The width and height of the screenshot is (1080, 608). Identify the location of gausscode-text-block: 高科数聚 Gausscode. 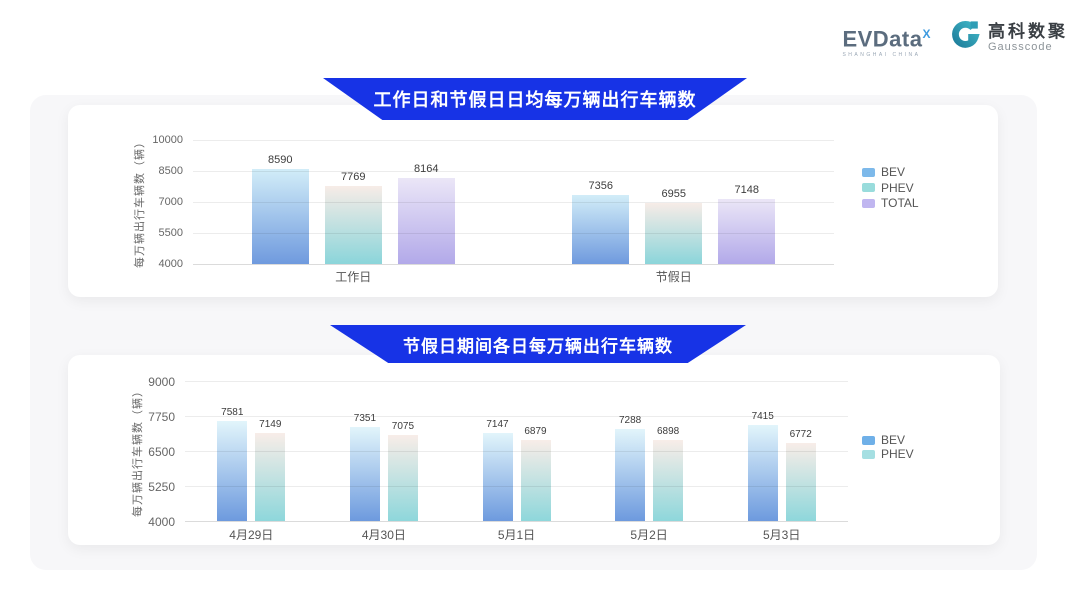
(1028, 38).